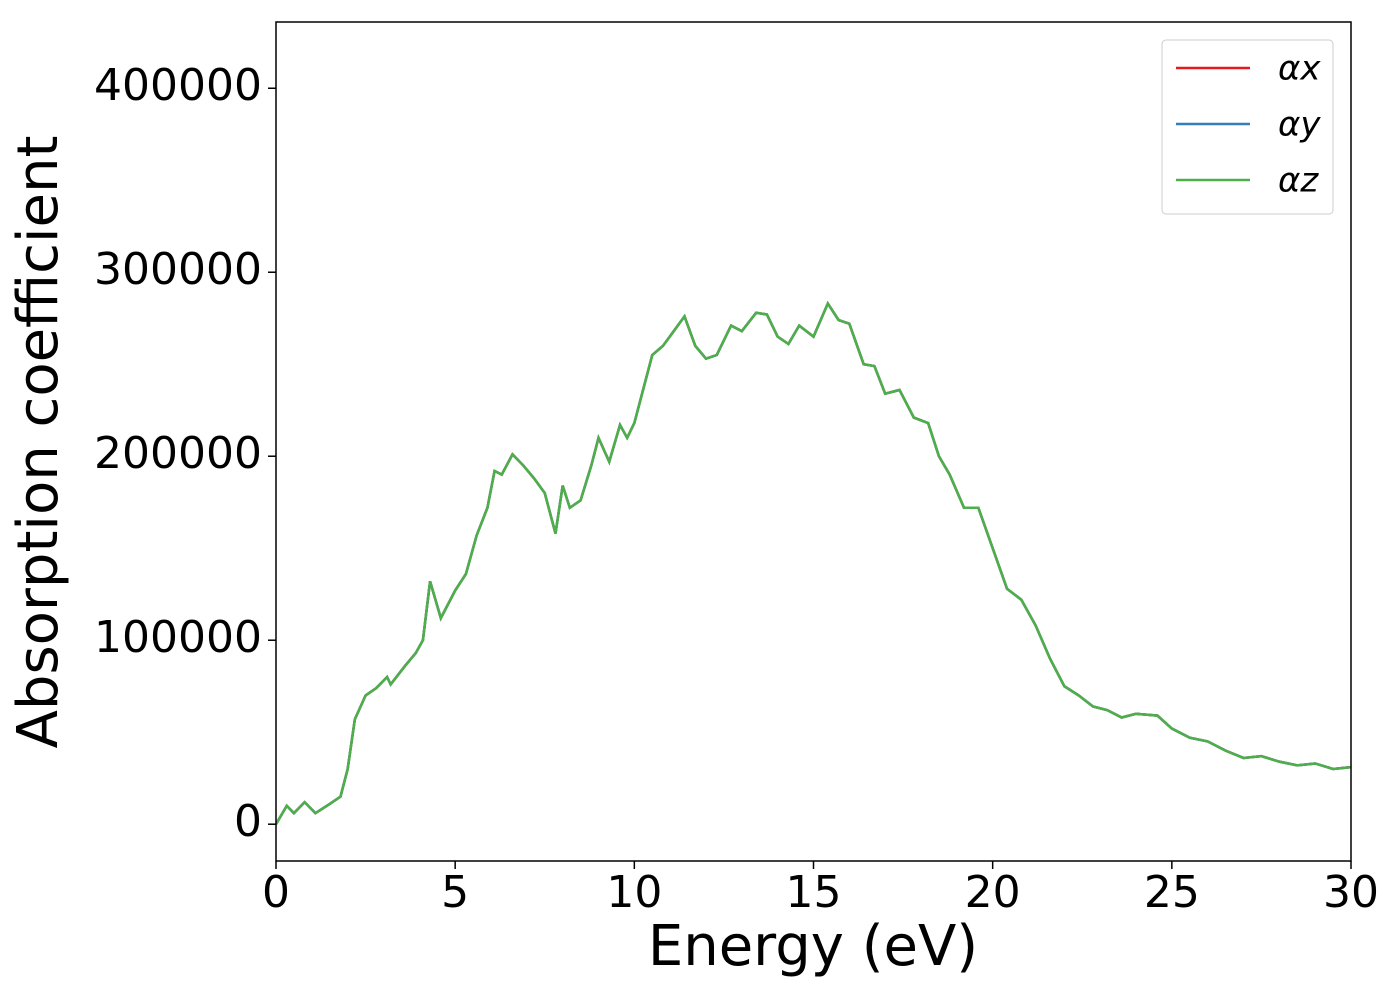 The image size is (1400, 1000). What do you see at coordinates (178, 637) in the screenshot?
I see `y-tick-label: 100000` at bounding box center [178, 637].